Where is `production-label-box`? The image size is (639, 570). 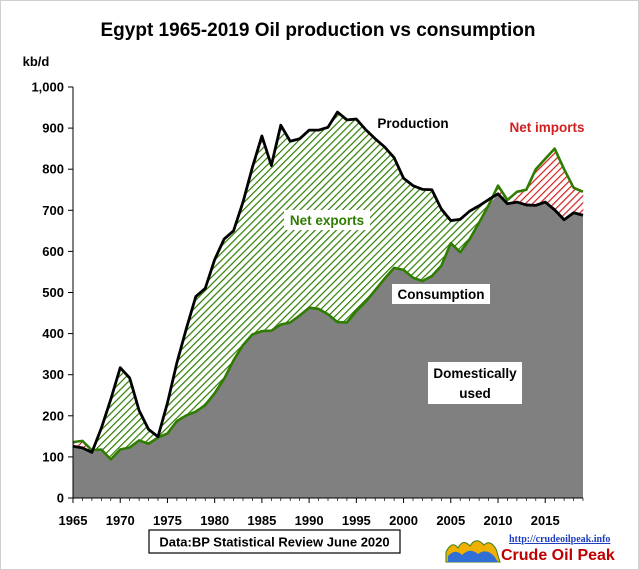 production-label-box is located at coordinates (413, 123).